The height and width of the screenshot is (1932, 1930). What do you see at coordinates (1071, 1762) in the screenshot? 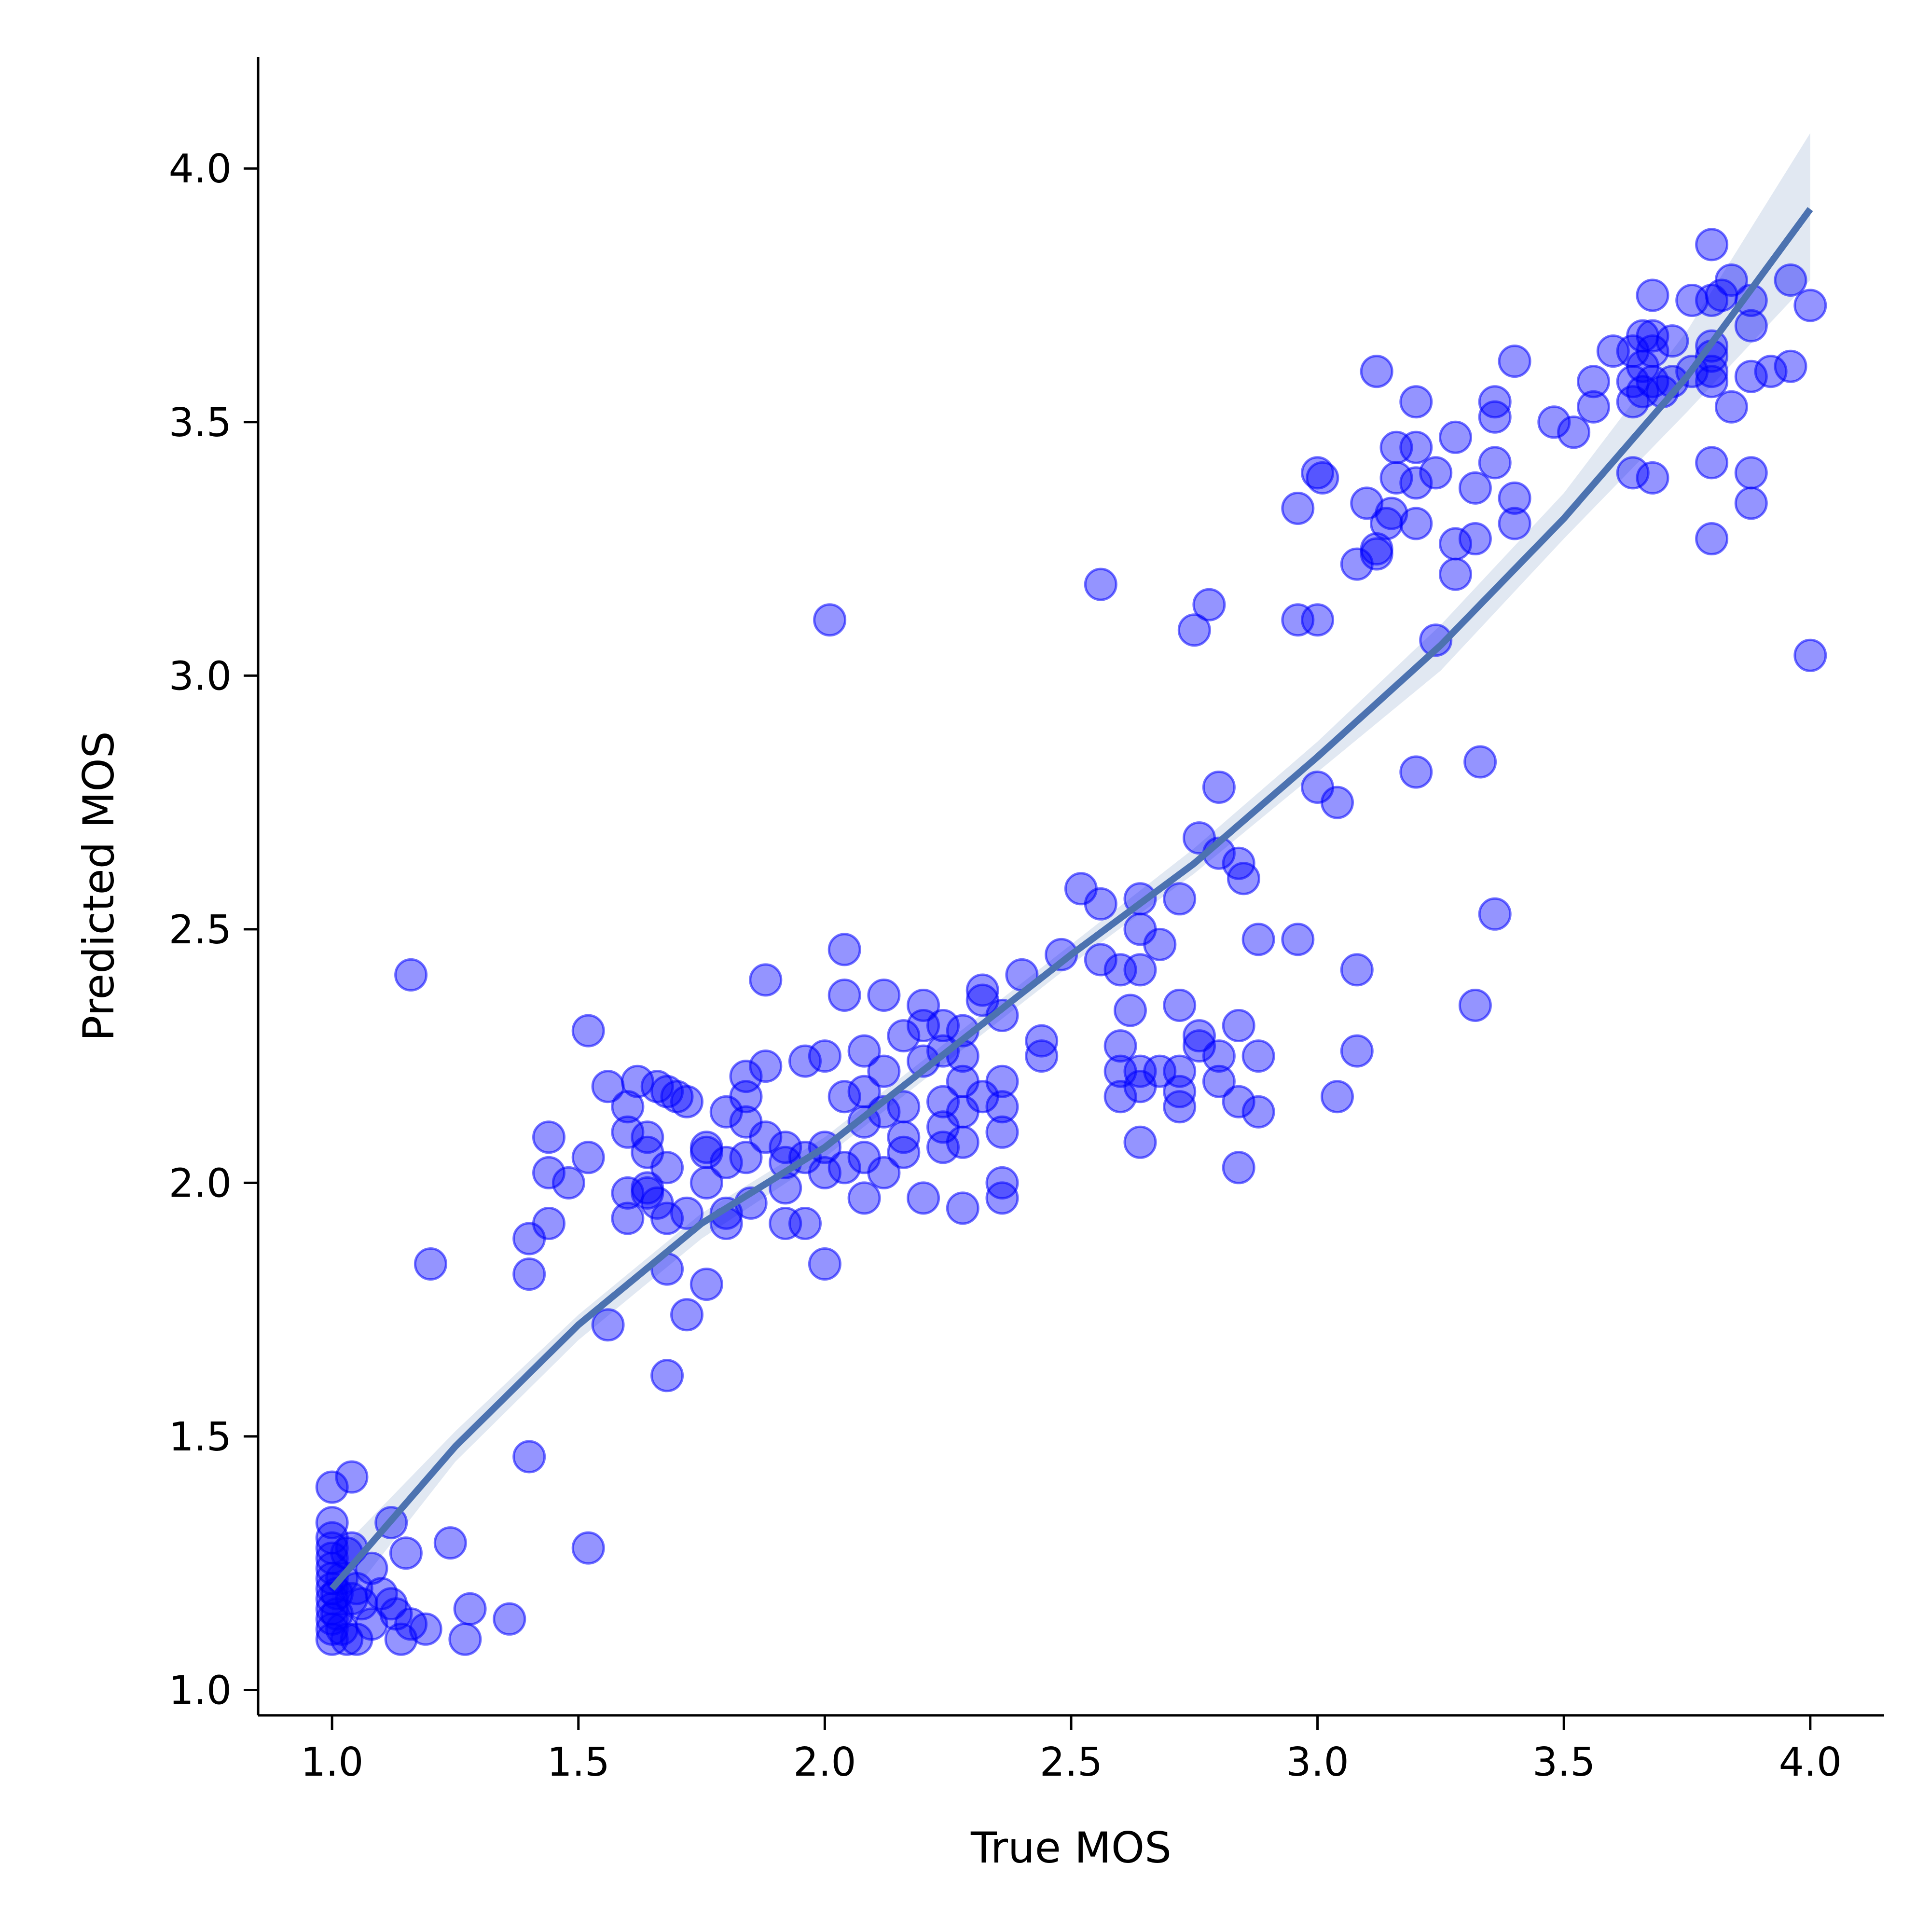
I see `x-tick-label: 2.5` at bounding box center [1071, 1762].